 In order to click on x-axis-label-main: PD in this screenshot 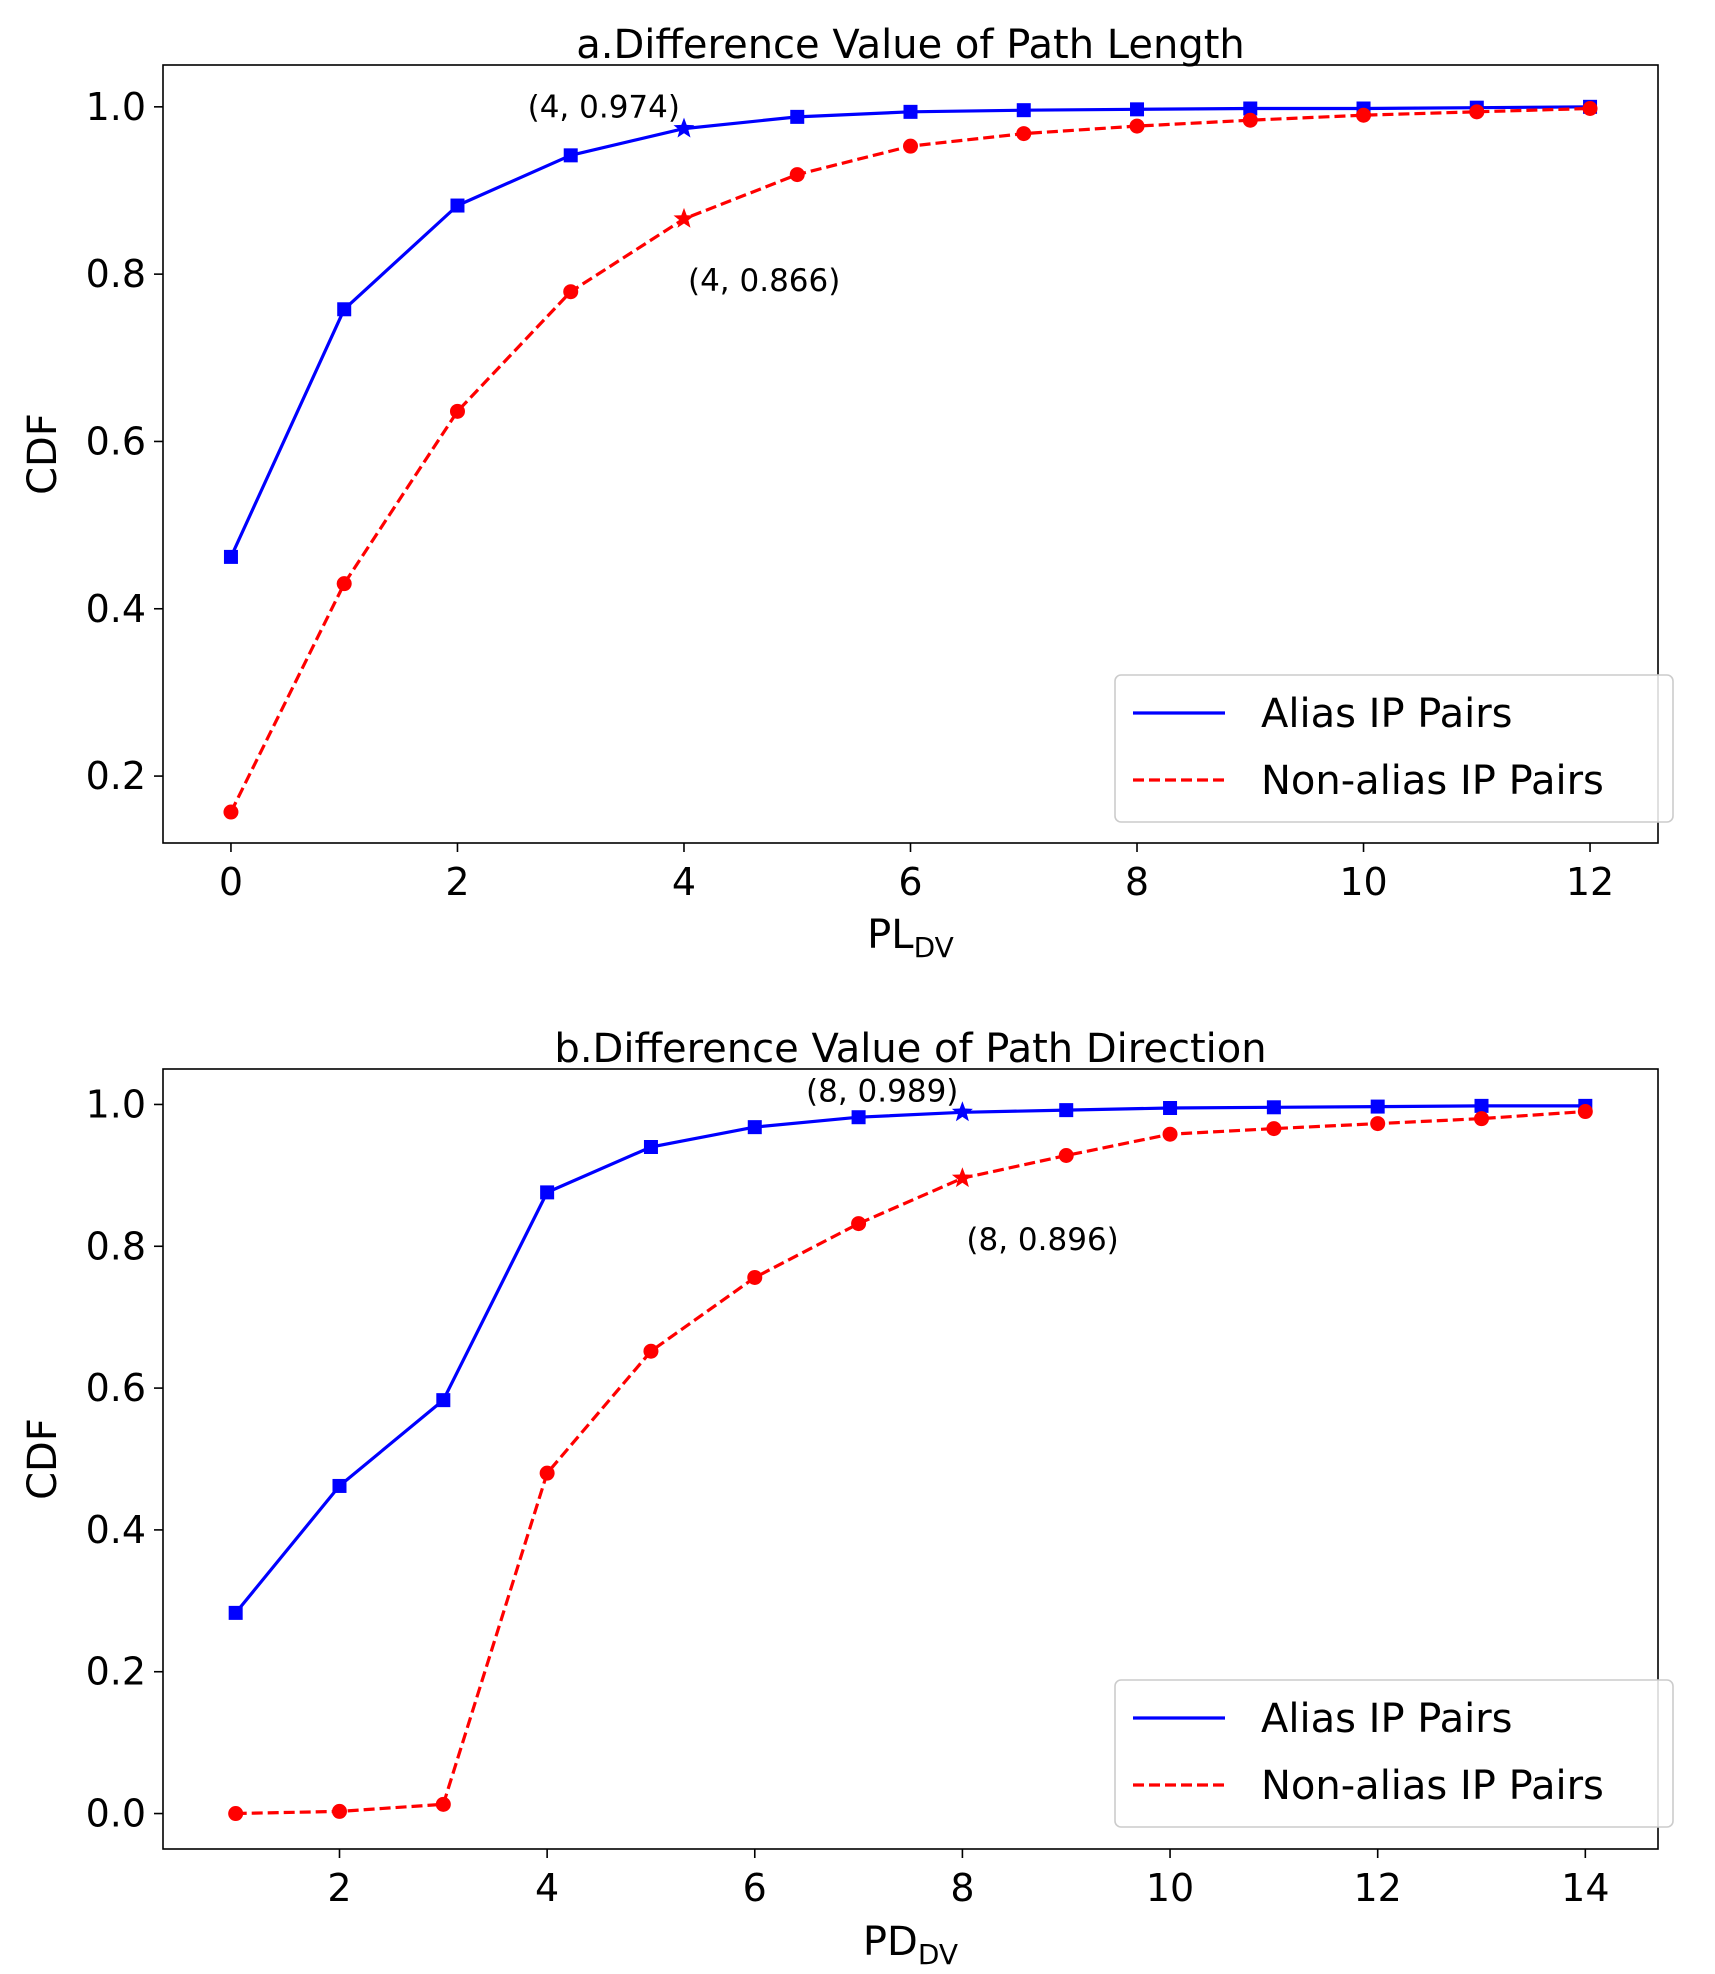, I will do `click(890, 1942)`.